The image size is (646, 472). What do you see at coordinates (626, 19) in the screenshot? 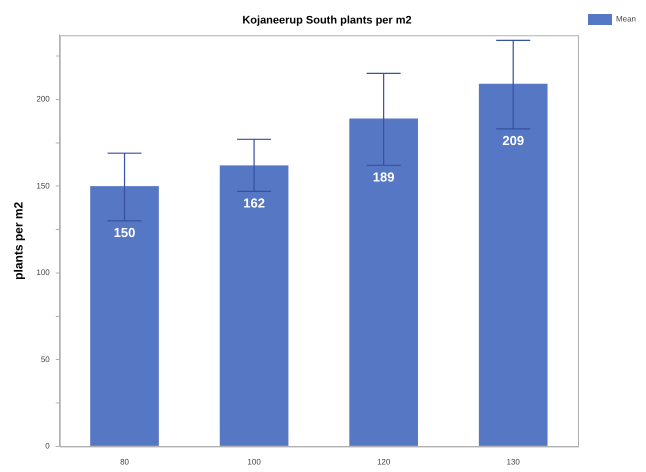
I see `legend-label: Mean` at bounding box center [626, 19].